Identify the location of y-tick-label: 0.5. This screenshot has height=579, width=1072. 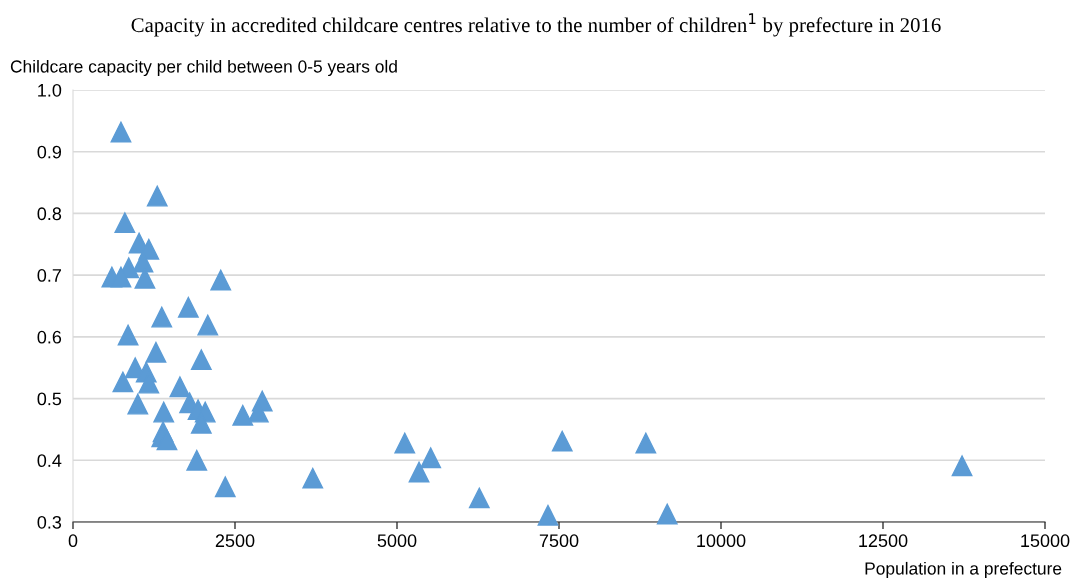
(49, 399).